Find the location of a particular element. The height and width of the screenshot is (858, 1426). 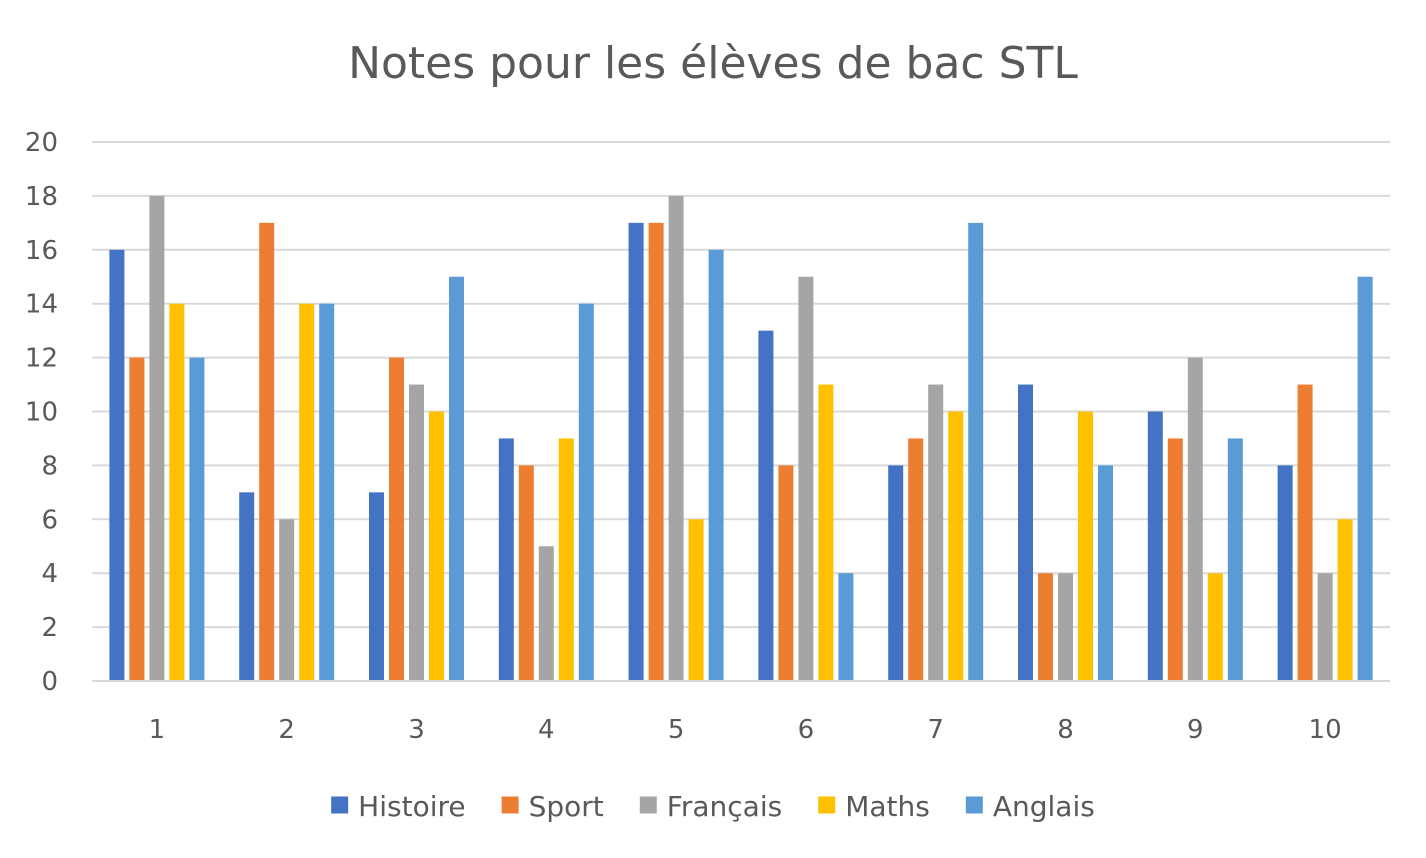

y-tick-label: 6 is located at coordinates (49, 520).